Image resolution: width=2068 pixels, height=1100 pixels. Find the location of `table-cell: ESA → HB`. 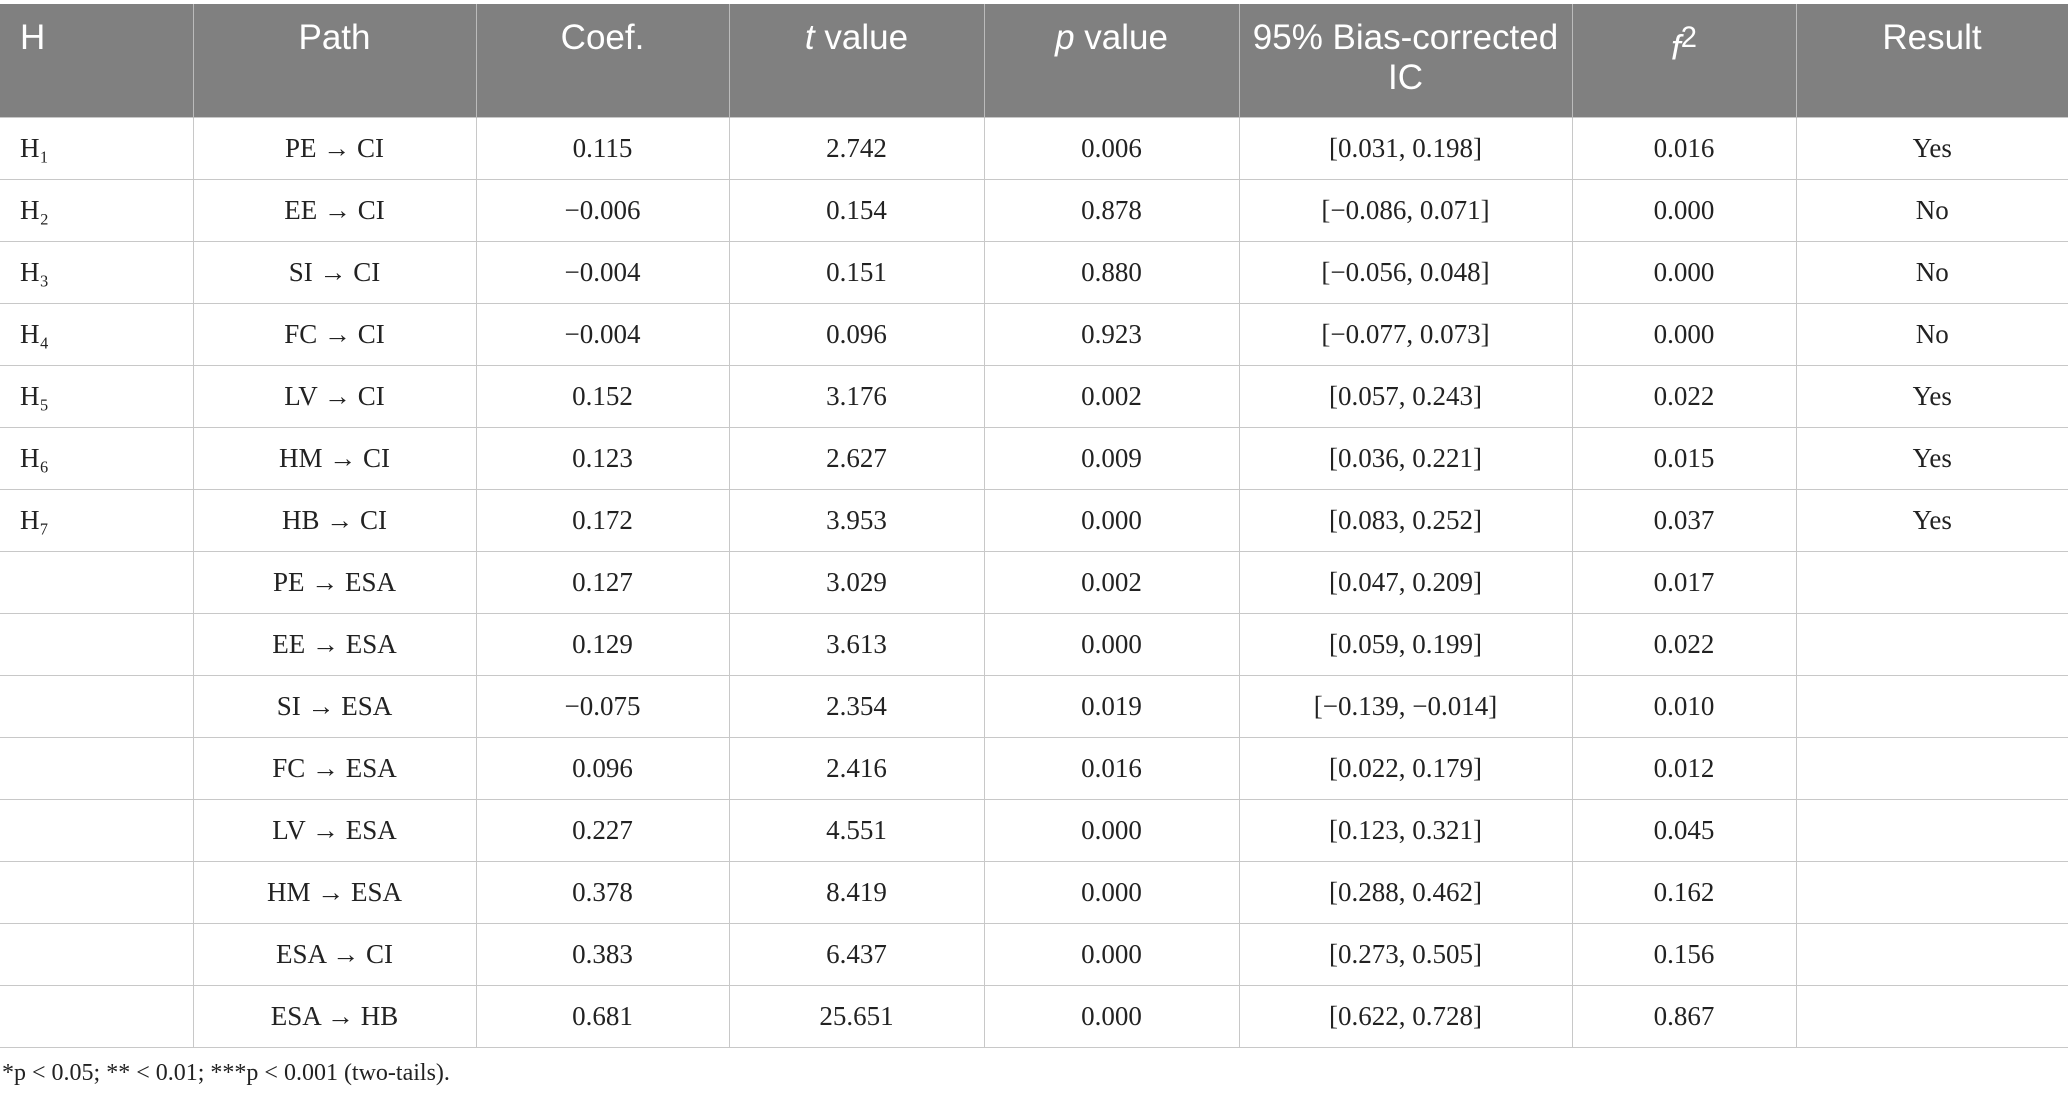

table-cell: ESA → HB is located at coordinates (334, 1016).